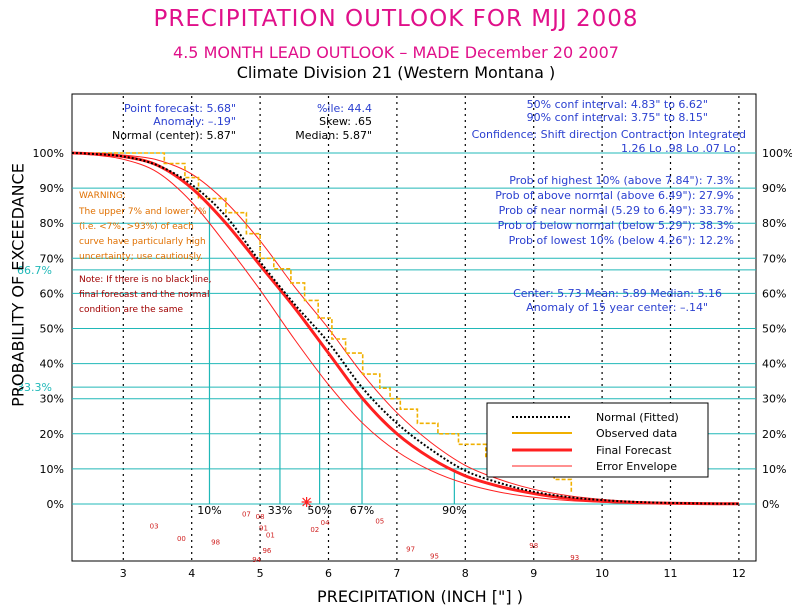 The height and width of the screenshot is (612, 792). What do you see at coordinates (396, 72) in the screenshot?
I see `climate-division-label: Climate Division 21 (Western Montana )` at bounding box center [396, 72].